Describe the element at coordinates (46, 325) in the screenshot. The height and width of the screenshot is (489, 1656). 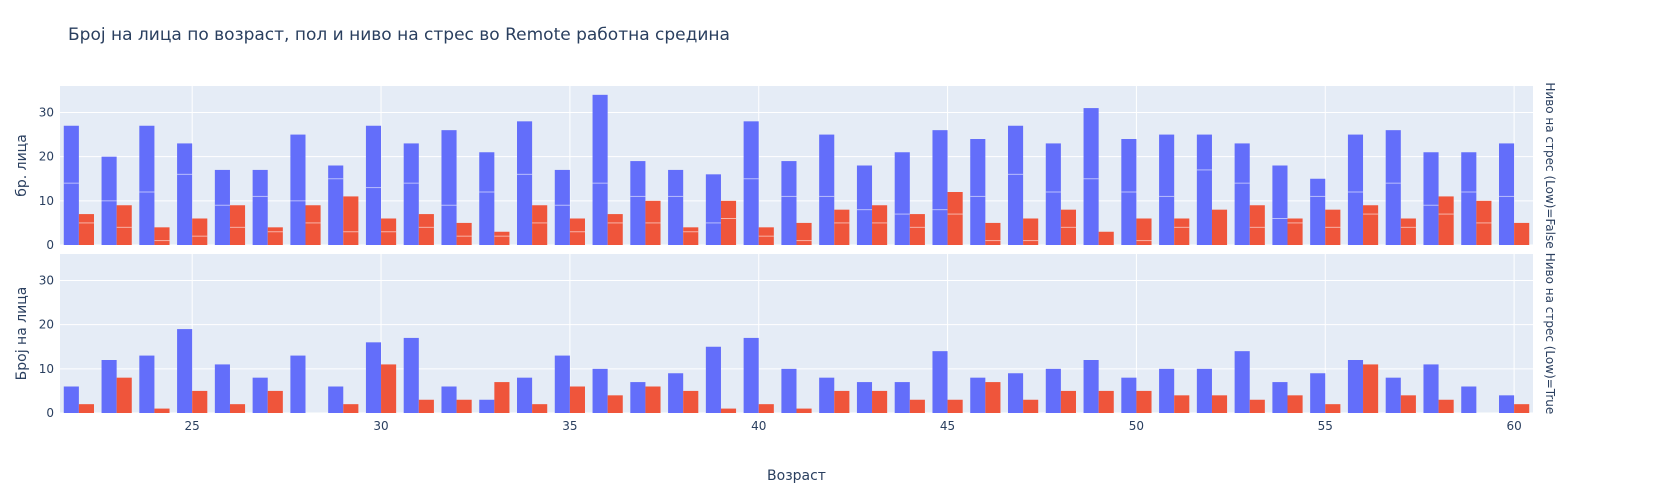
I see `y-tick-label: 20` at that location.